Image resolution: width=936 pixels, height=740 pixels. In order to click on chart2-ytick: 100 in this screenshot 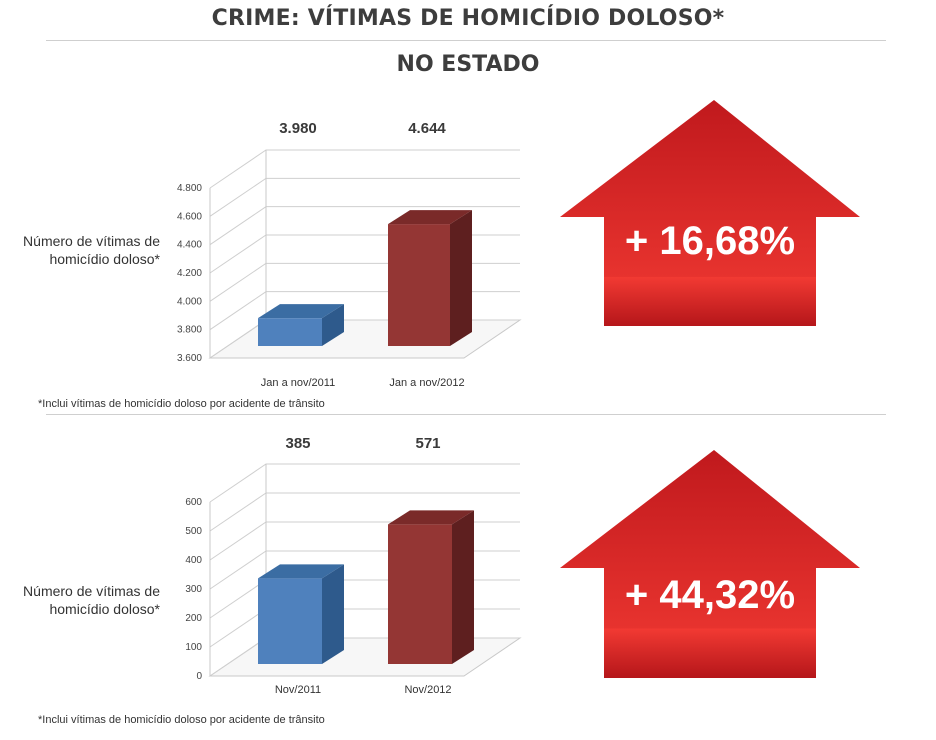, I will do `click(193, 647)`.